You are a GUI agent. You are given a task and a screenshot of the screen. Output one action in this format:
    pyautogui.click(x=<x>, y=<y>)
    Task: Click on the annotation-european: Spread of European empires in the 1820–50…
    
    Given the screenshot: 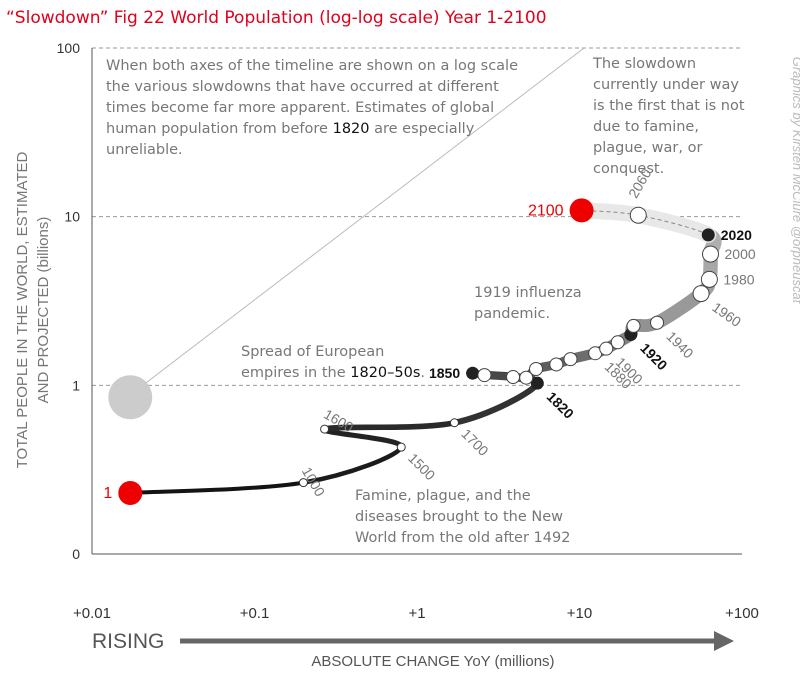 What is the action you would take?
    pyautogui.click(x=333, y=362)
    